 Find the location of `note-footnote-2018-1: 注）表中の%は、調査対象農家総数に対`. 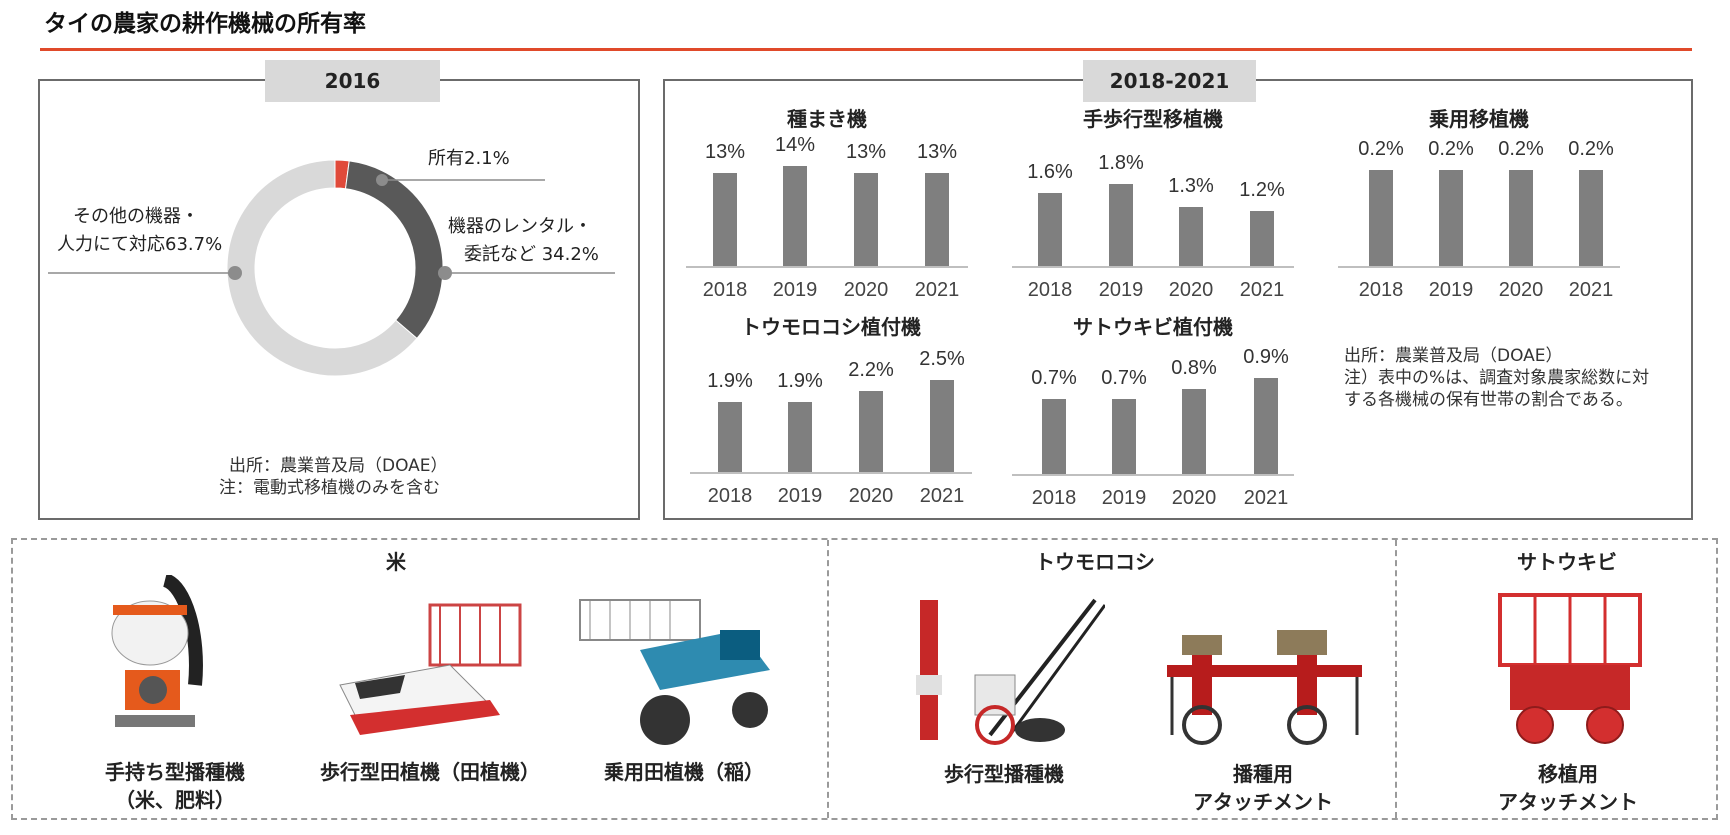

note-footnote-2018-1: 注）表中の%は、調査対象農家総数に対 is located at coordinates (1497, 378).